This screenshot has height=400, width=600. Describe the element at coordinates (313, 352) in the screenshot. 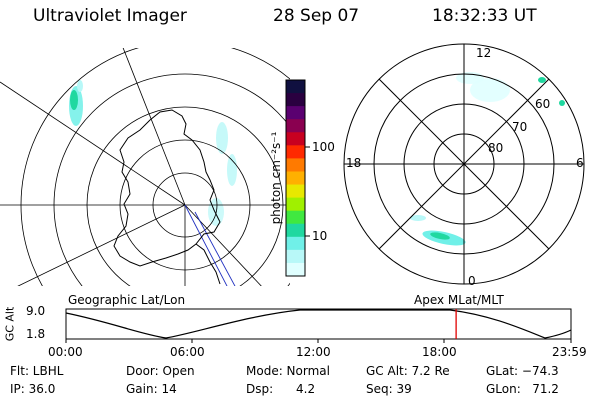

I see `x-tick-1200: 12:00` at that location.